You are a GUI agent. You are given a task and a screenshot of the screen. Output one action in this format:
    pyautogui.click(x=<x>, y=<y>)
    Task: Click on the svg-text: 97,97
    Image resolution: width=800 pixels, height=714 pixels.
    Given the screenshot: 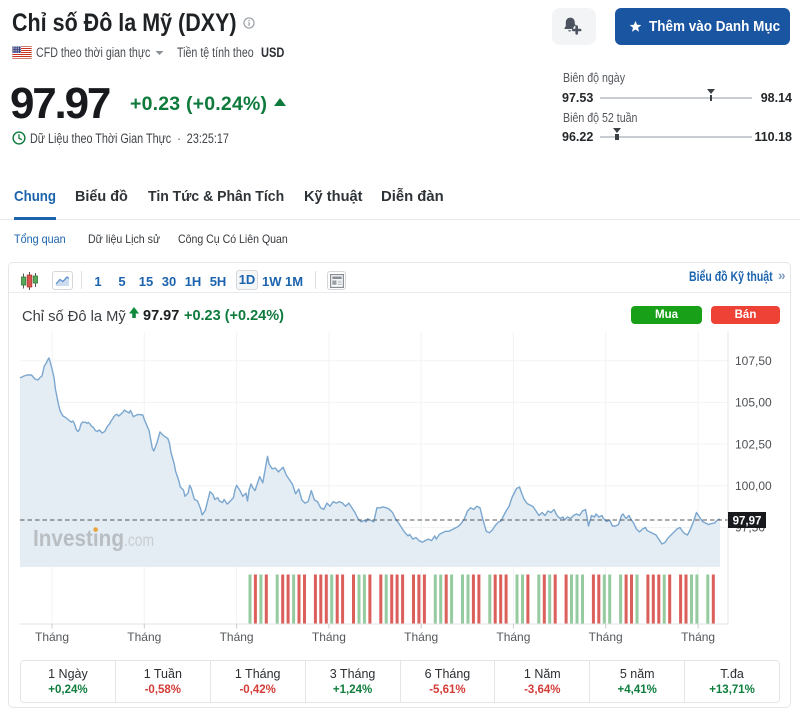 What is the action you would take?
    pyautogui.click(x=747, y=521)
    